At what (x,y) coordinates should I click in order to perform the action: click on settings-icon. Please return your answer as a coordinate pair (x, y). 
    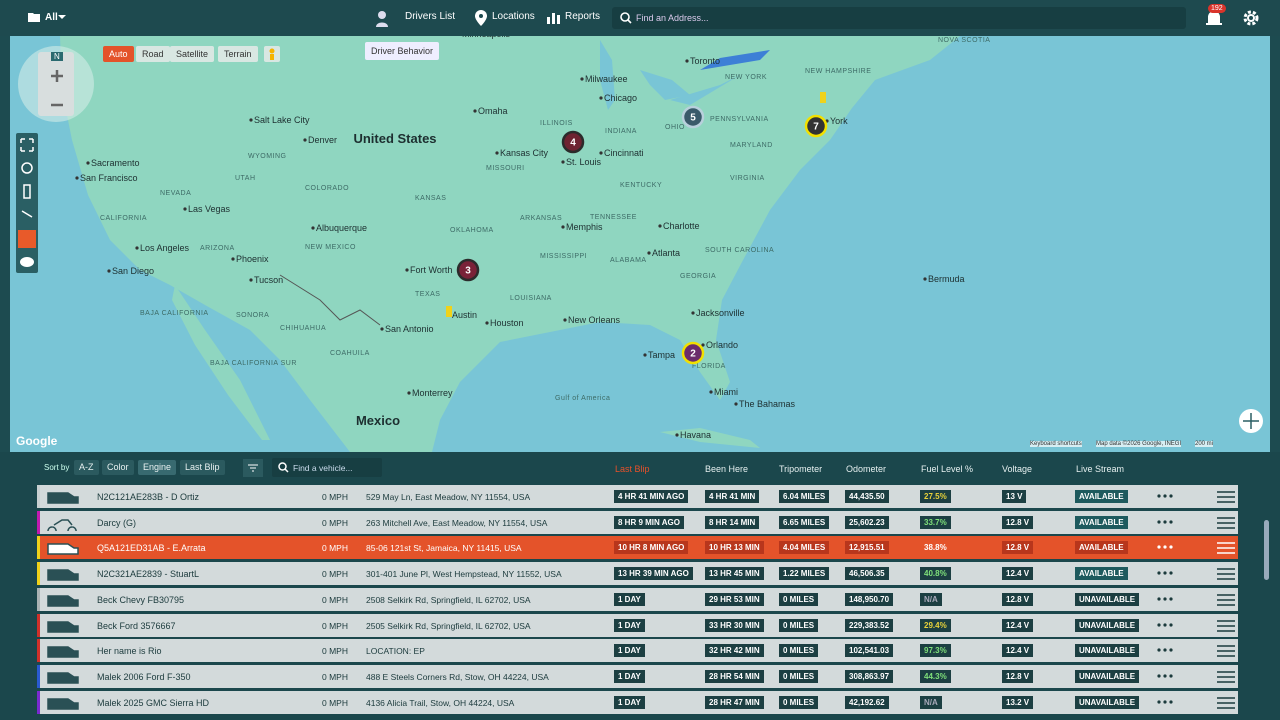
    Looking at the image, I should click on (1251, 18).